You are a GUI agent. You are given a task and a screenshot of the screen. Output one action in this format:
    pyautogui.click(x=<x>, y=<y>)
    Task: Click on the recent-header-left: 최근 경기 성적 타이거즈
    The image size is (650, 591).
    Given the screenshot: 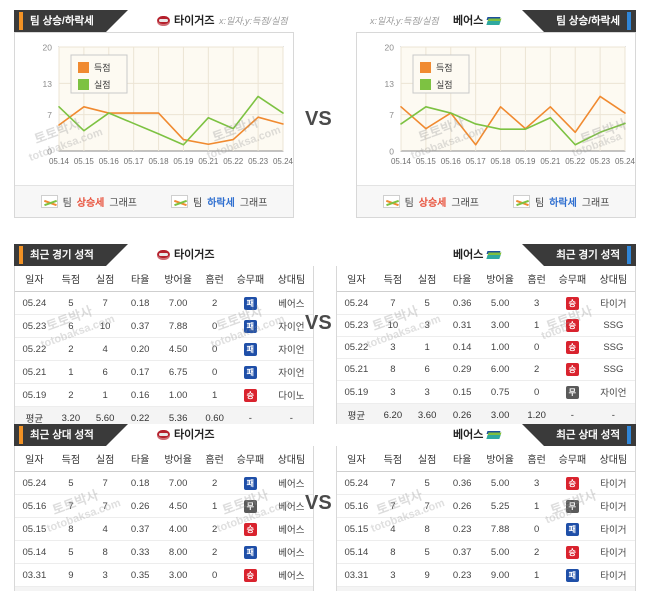 What is the action you would take?
    pyautogui.click(x=164, y=255)
    